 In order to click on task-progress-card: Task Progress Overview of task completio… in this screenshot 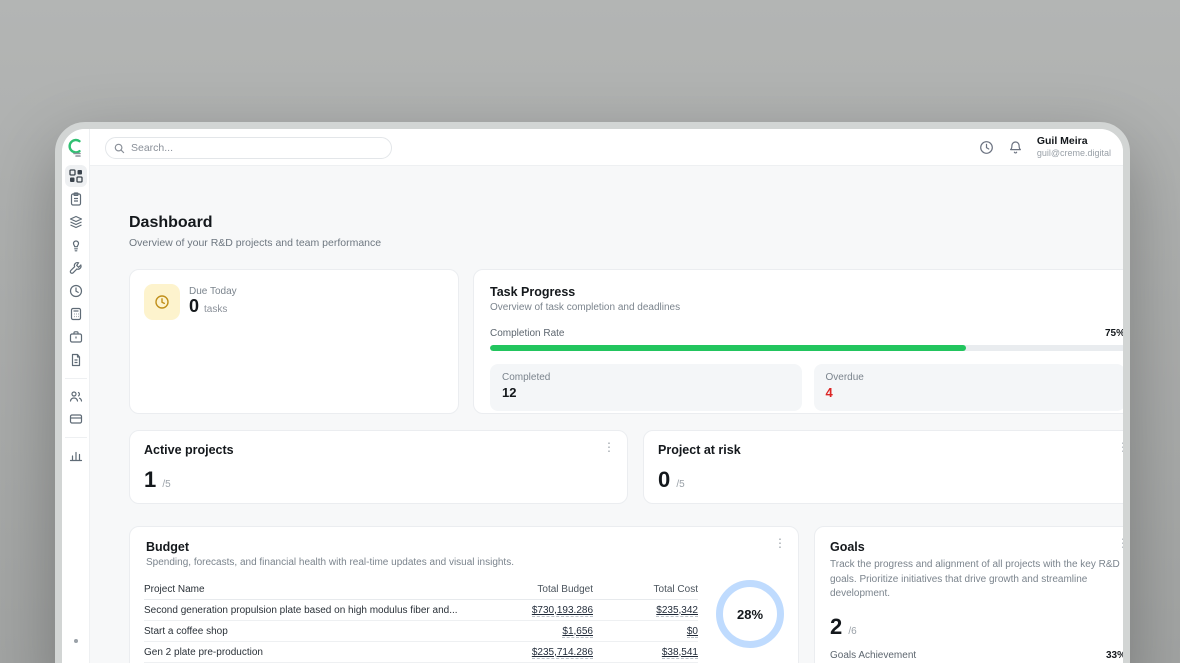, I will do `click(799, 341)`.